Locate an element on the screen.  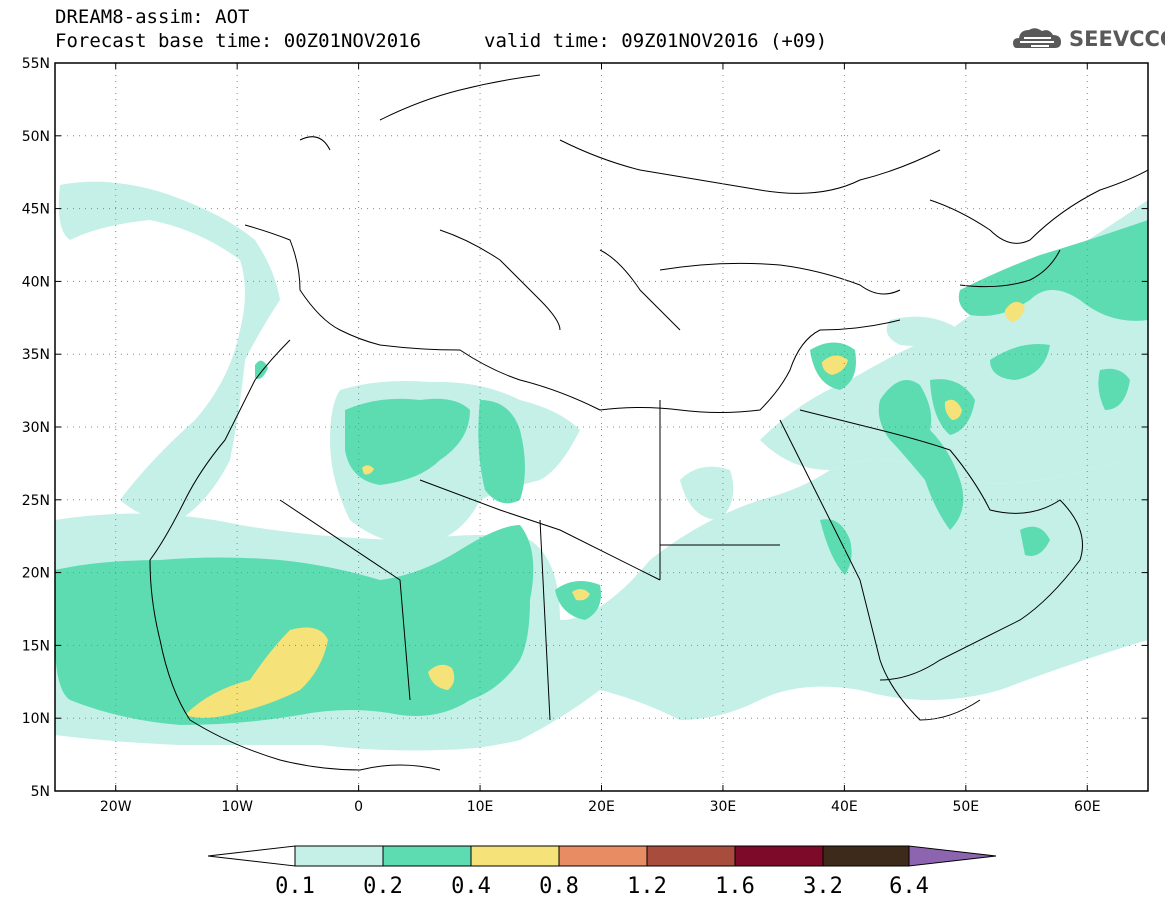
lon-tick-label: 40E is located at coordinates (844, 807).